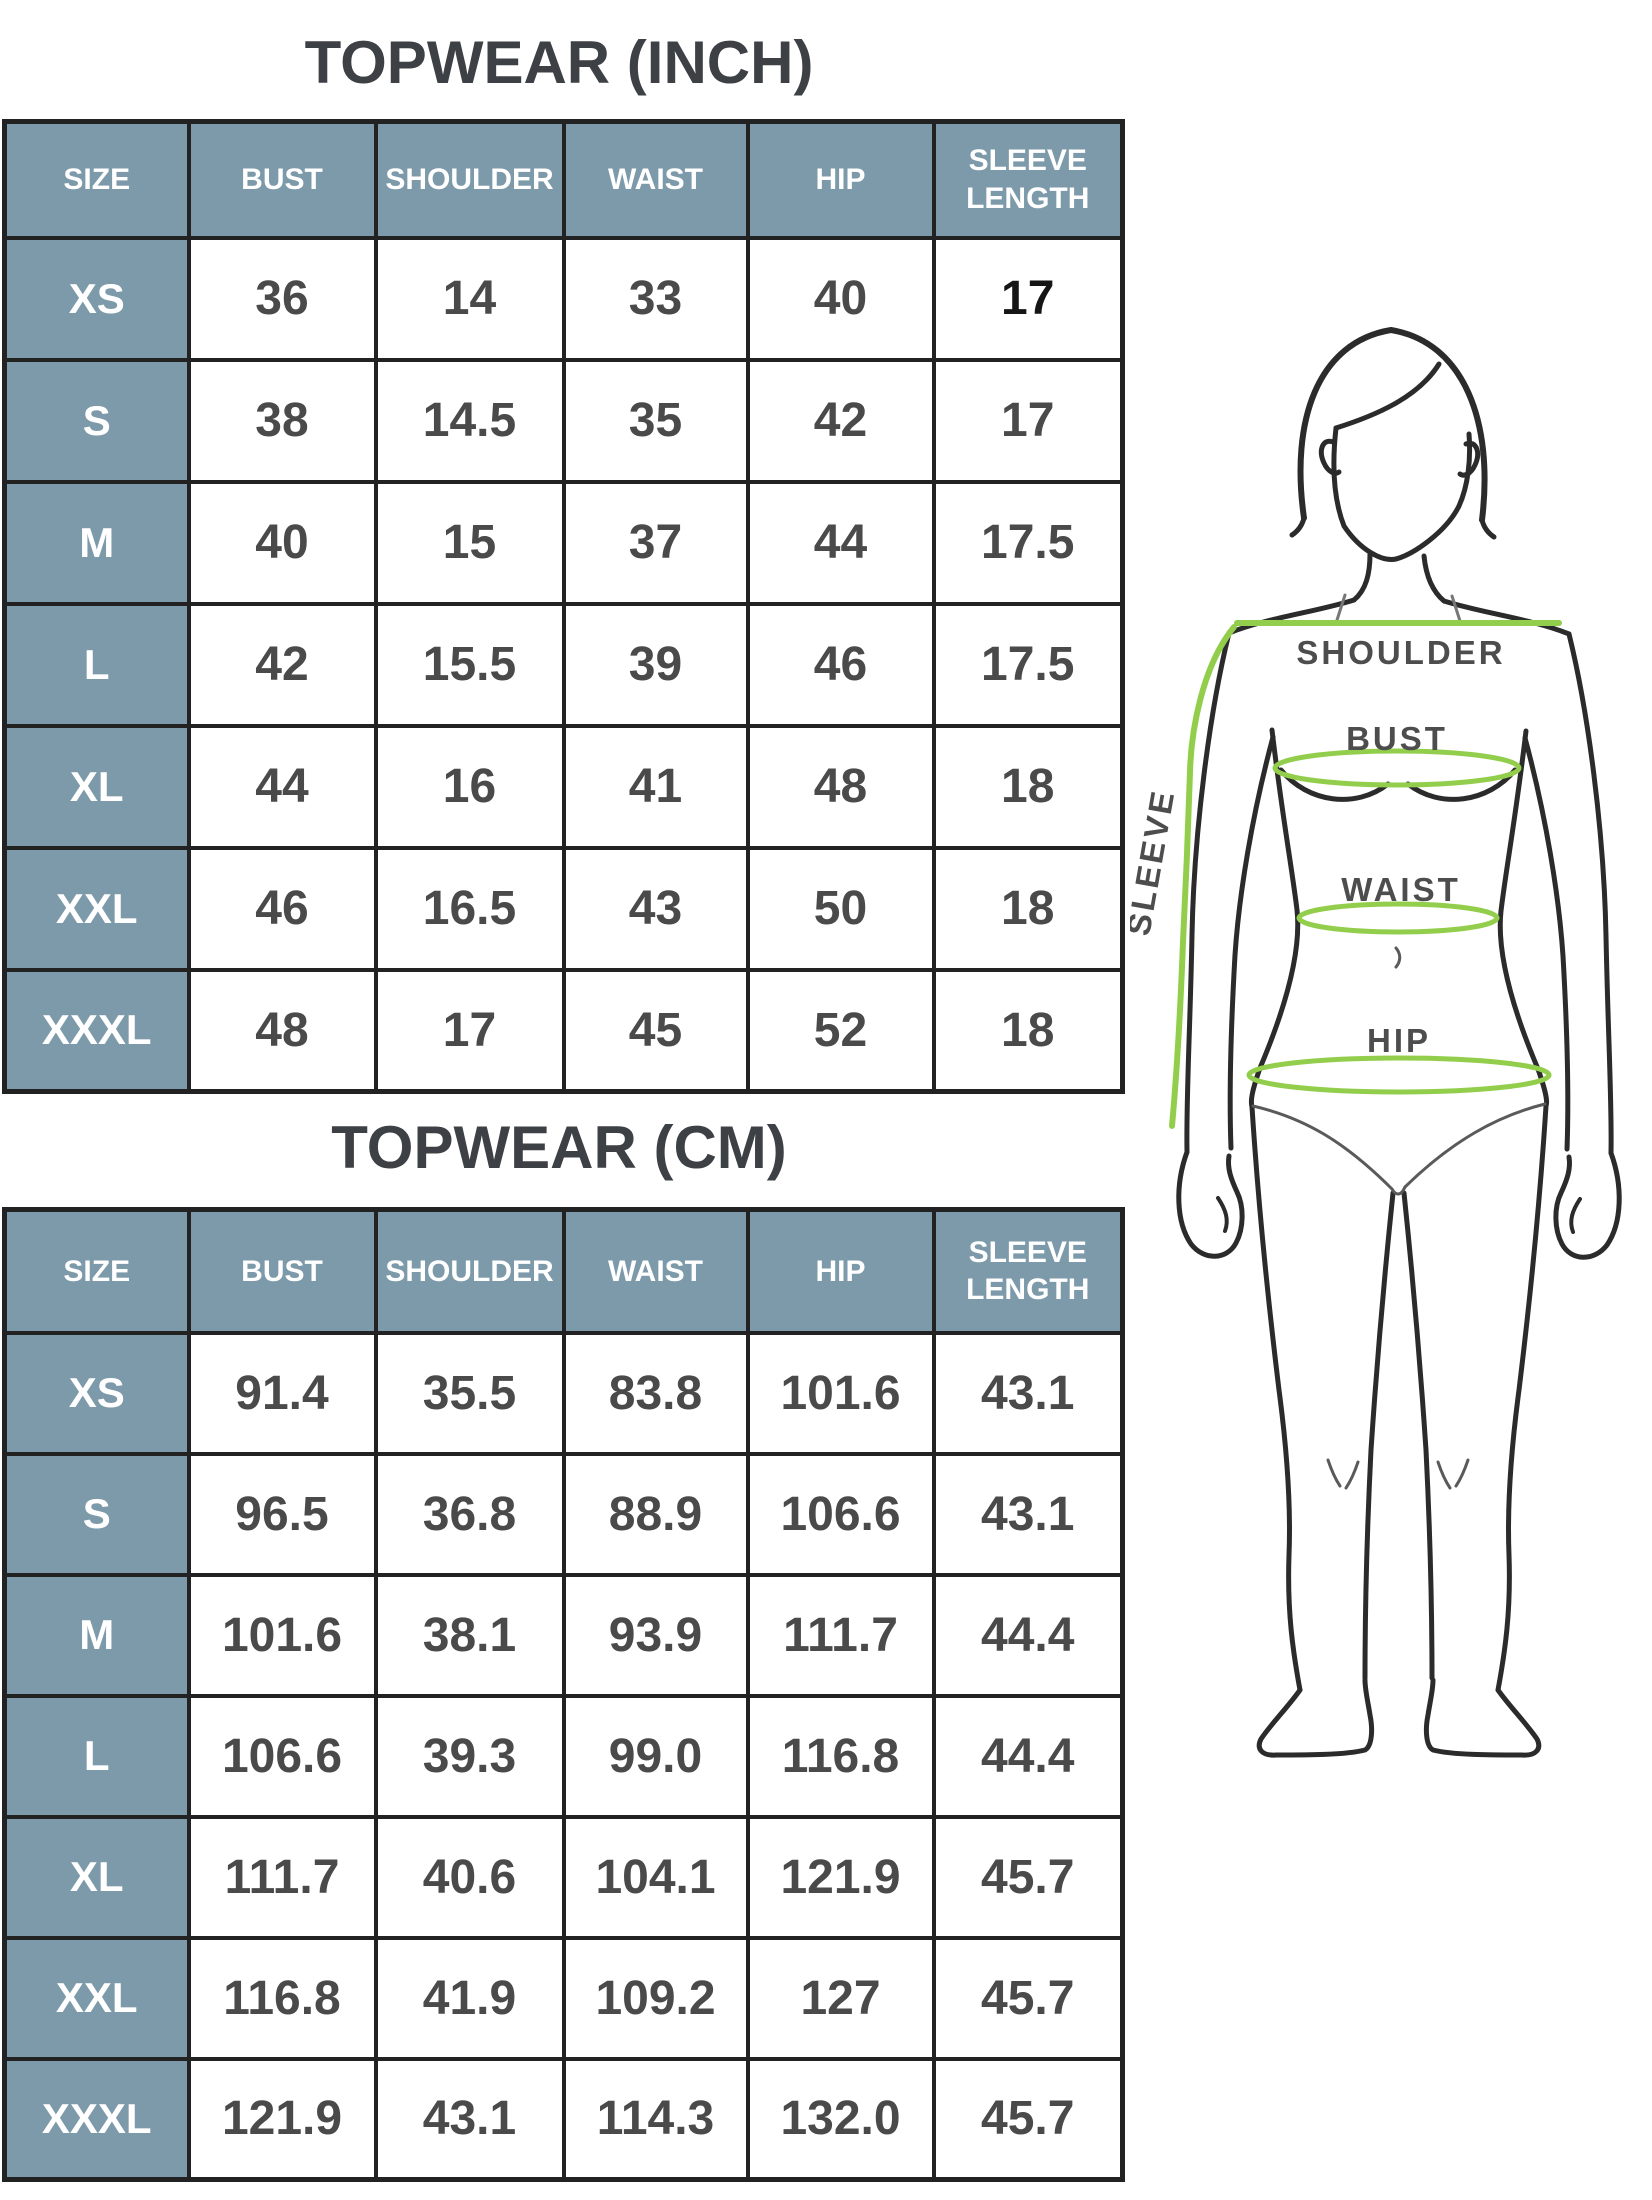  What do you see at coordinates (840, 2119) in the screenshot?
I see `measurement-value: 132.0` at bounding box center [840, 2119].